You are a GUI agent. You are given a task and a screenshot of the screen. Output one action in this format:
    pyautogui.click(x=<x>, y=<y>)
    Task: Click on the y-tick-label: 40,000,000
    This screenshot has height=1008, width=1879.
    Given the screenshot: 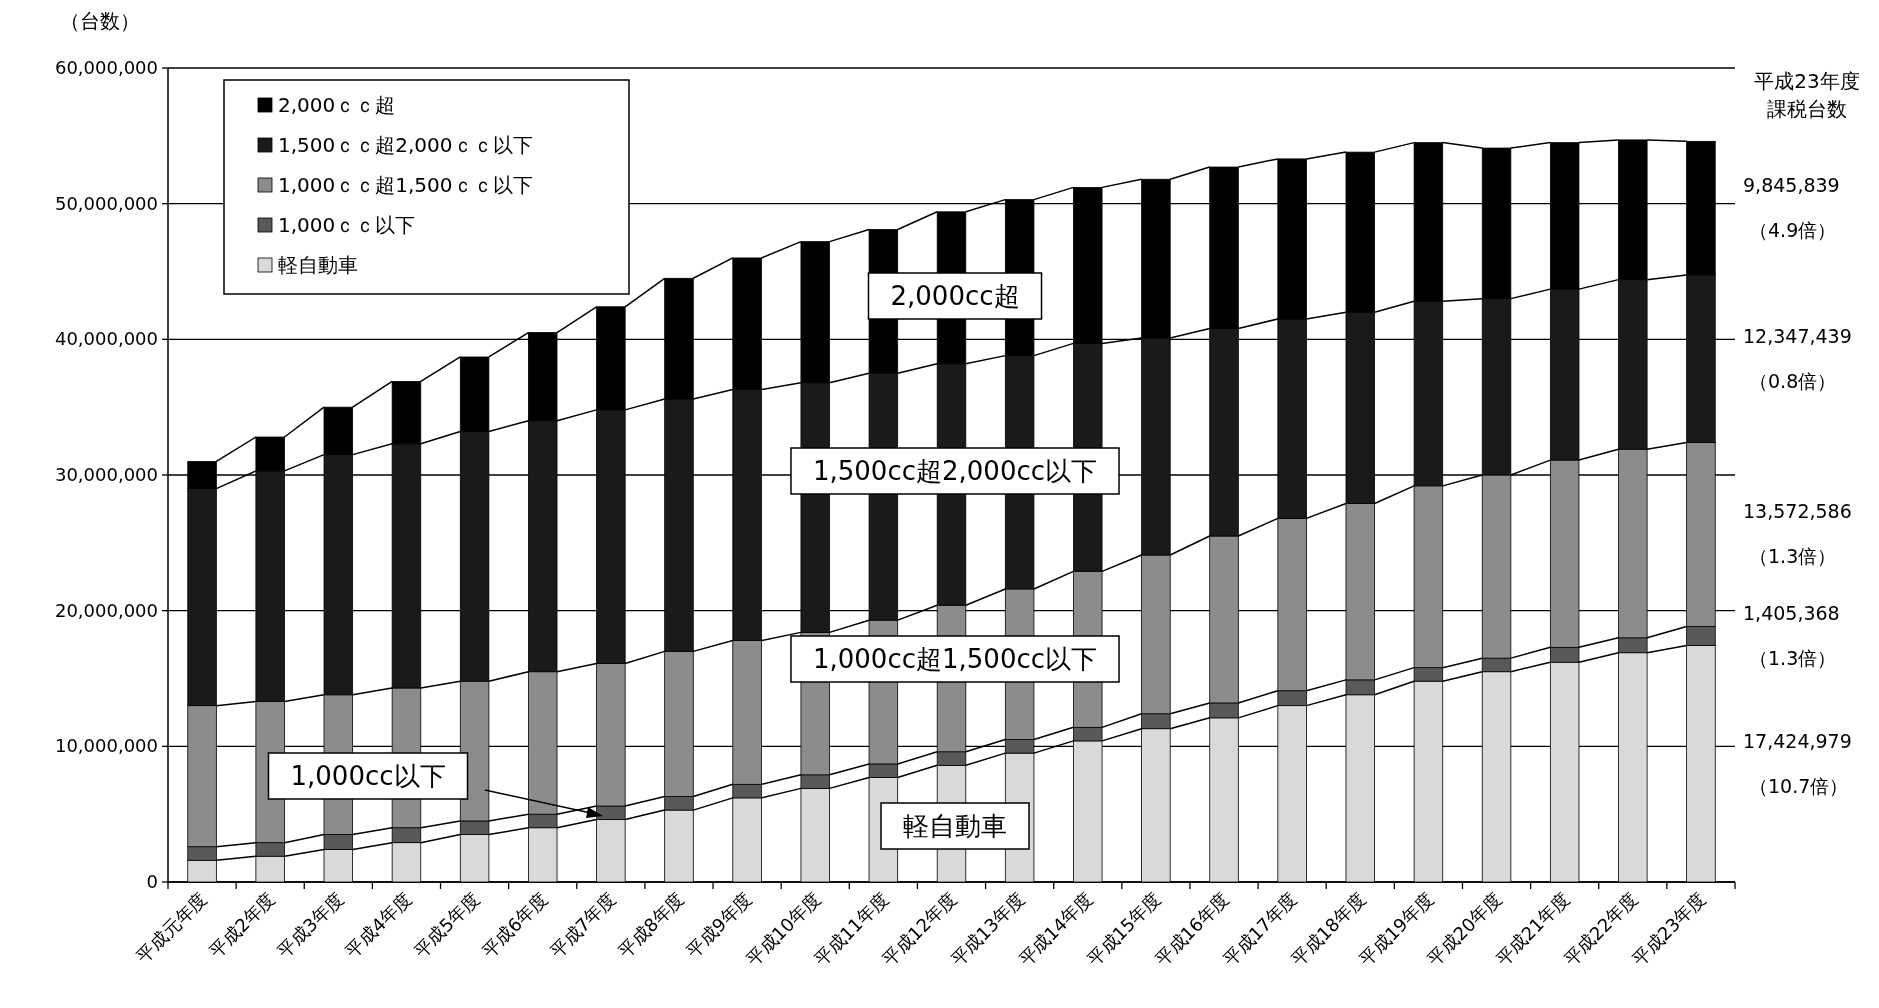 What is the action you would take?
    pyautogui.click(x=106, y=339)
    